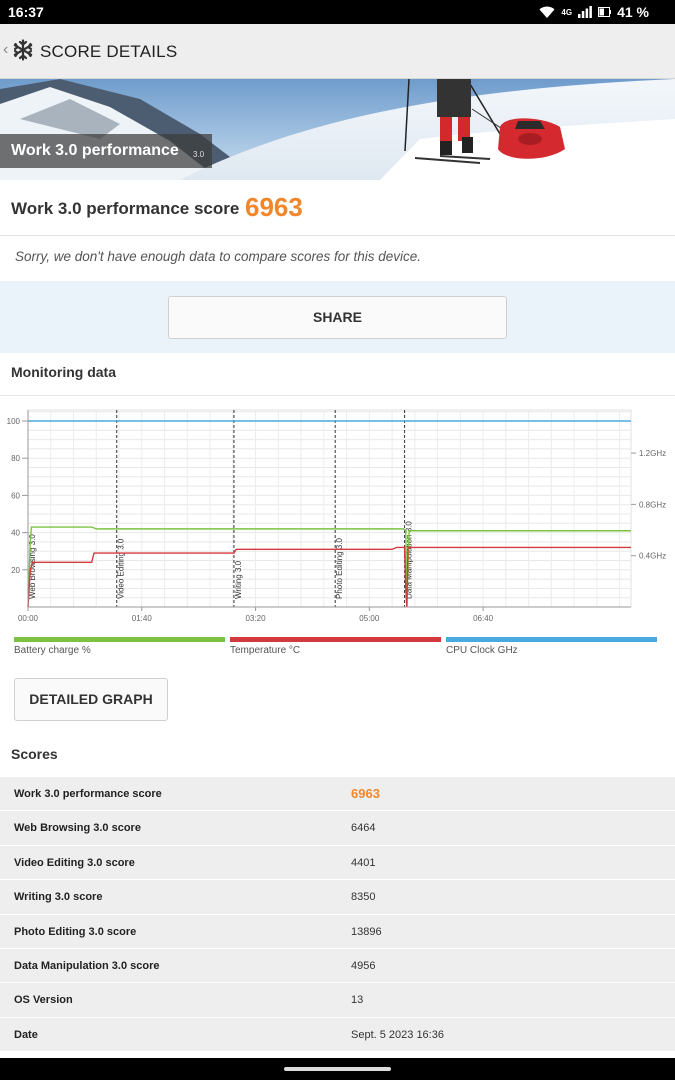 This screenshot has width=675, height=1080. What do you see at coordinates (121, 568) in the screenshot?
I see `phase-label: Video Editing 3.0` at bounding box center [121, 568].